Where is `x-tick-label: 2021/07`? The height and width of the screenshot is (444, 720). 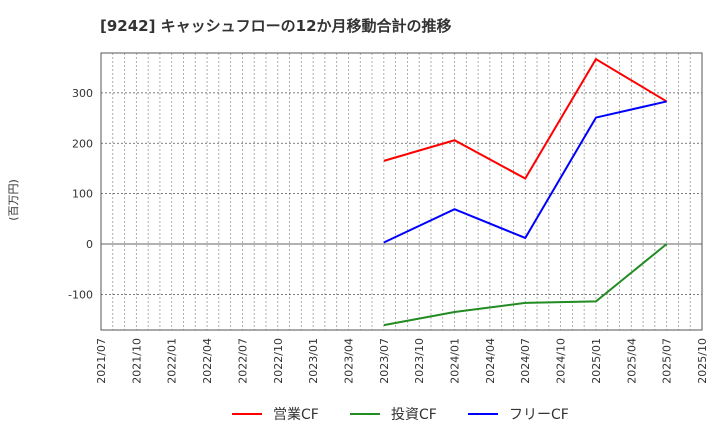
x-tick-label: 2021/07 is located at coordinates (101, 361).